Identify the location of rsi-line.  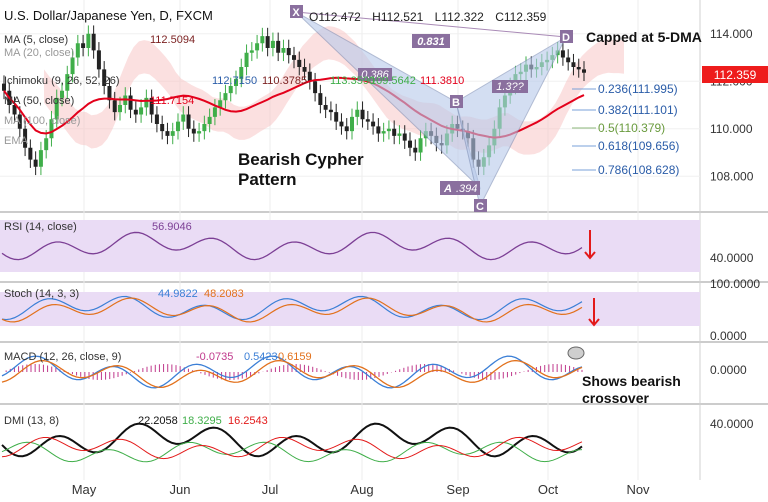
(292, 246).